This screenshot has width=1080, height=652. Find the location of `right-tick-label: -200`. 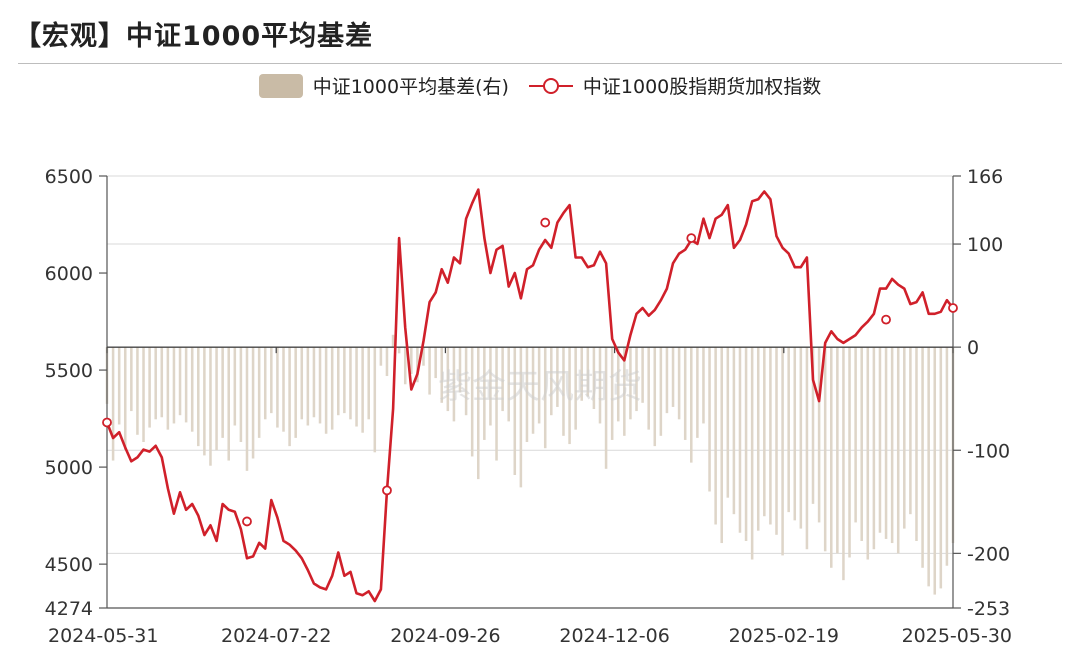

right-tick-label: -200 is located at coordinates (988, 554).